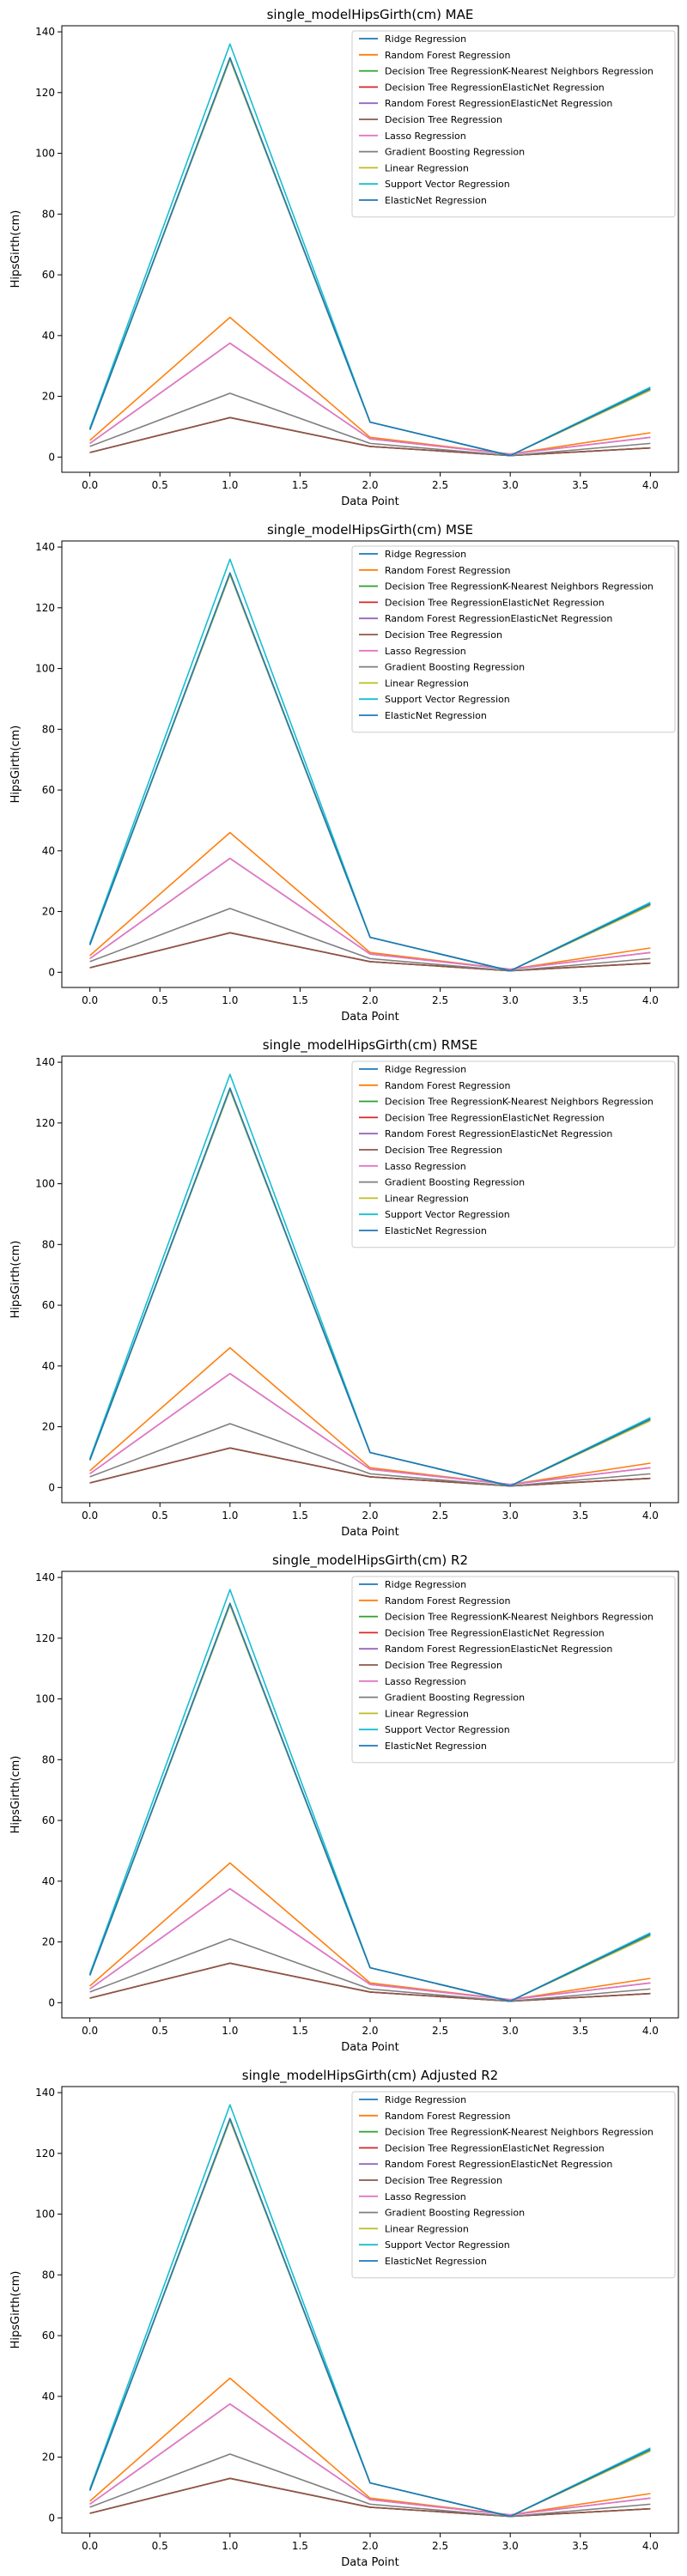 The image size is (687, 2576). I want to click on chart-title: single_modelHipsGirth(cm) RMSE, so click(370, 1045).